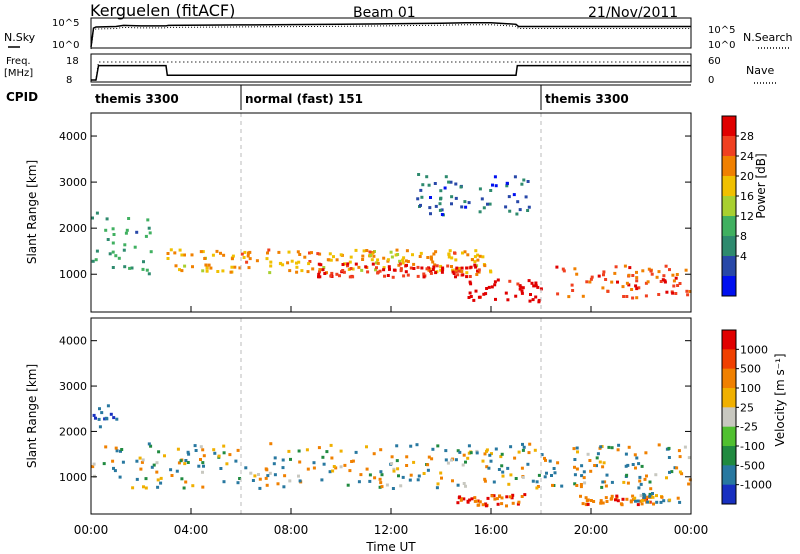 This screenshot has height=554, width=800. I want to click on y-tick-label: 2000, so click(73, 431).